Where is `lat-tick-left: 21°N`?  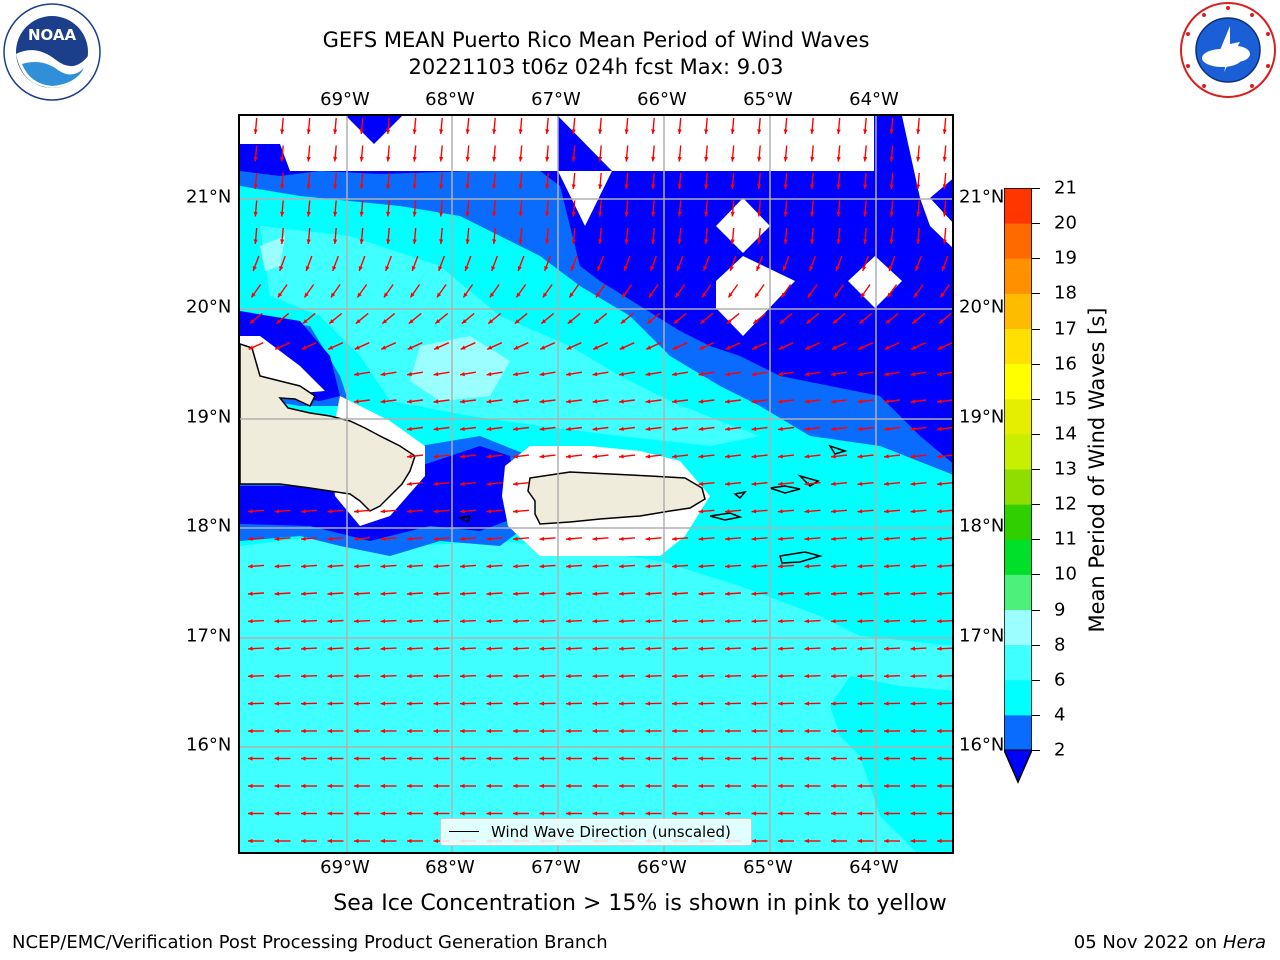
lat-tick-left: 21°N is located at coordinates (209, 197).